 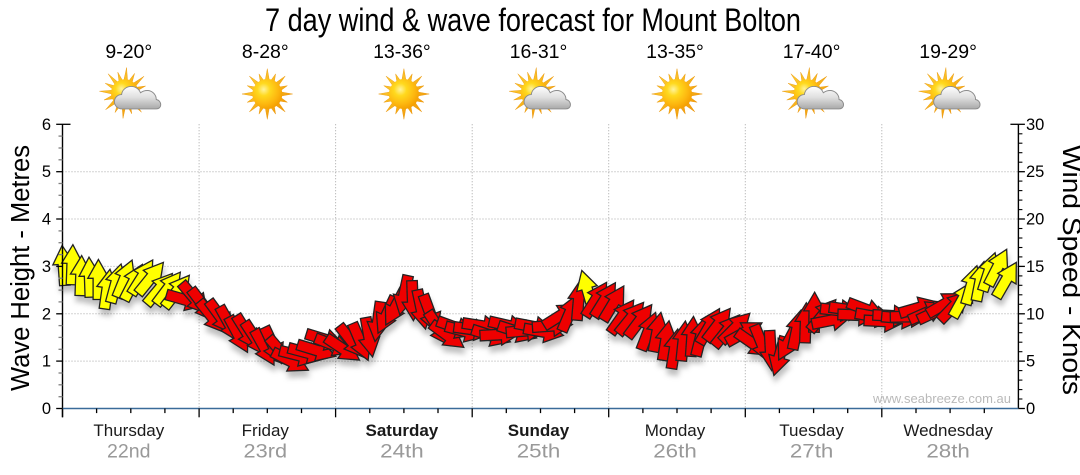 What do you see at coordinates (1035, 125) in the screenshot?
I see `svg-text: 30` at bounding box center [1035, 125].